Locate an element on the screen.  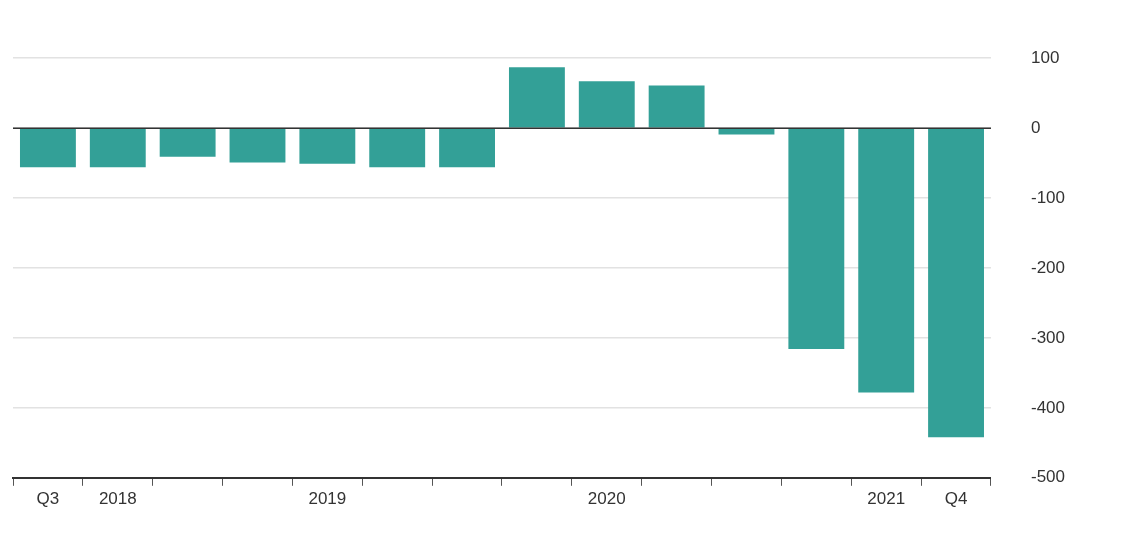
y-tick-label: 0 is located at coordinates (1035, 127).